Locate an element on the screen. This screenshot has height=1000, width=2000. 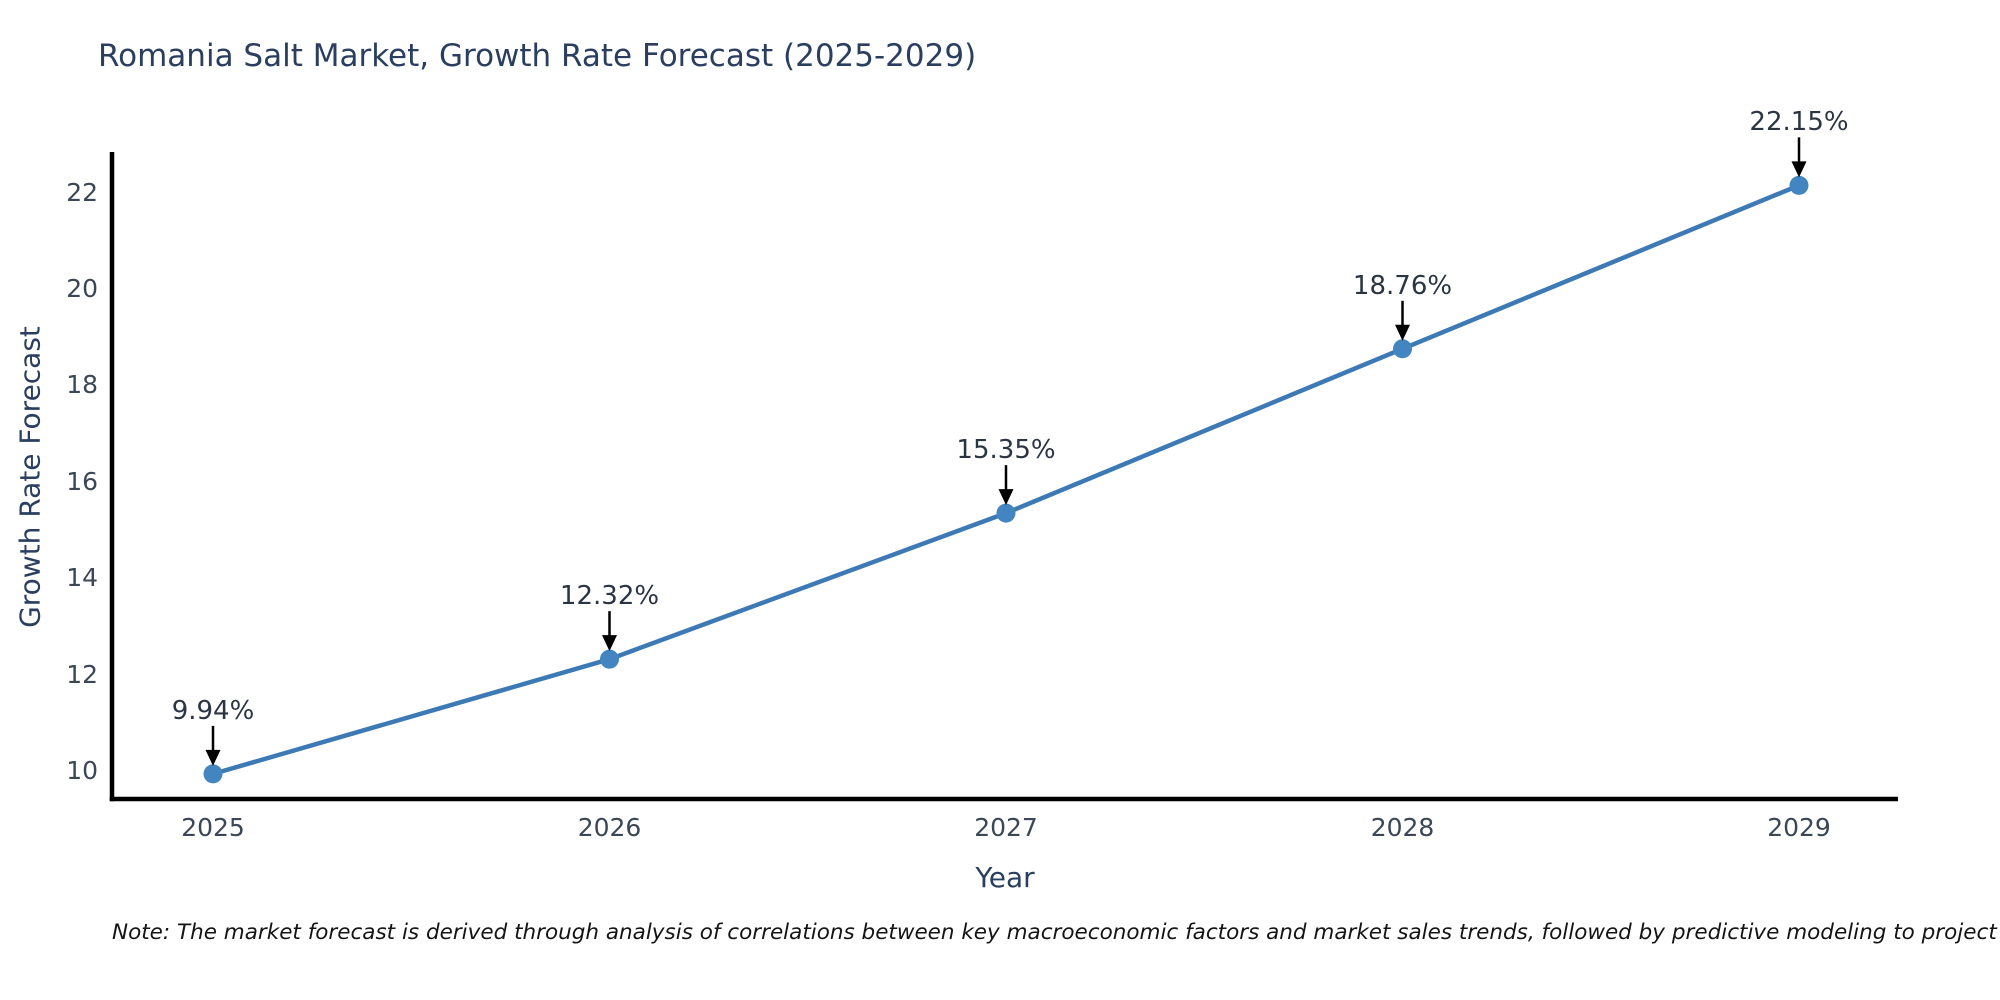
x-tick-label: 2027 is located at coordinates (1006, 827).